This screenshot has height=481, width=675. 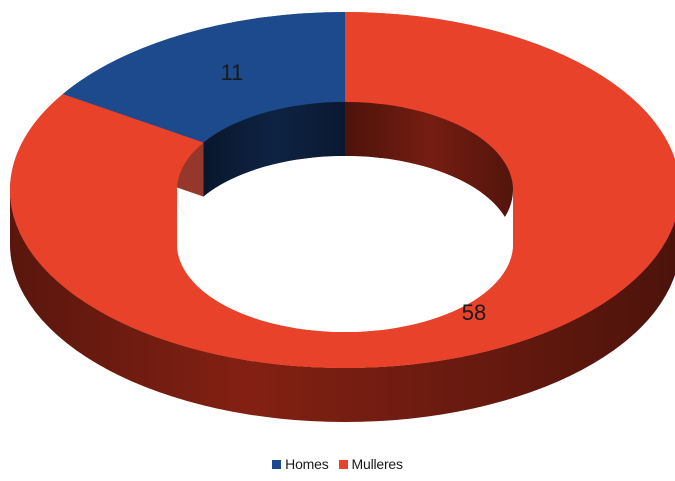 I want to click on legend-item-mulleres: Mulleres, so click(x=371, y=464).